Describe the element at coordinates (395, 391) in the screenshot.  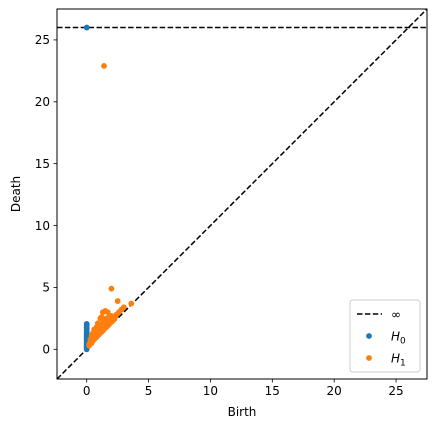
I see `x-tick-label: 25` at that location.